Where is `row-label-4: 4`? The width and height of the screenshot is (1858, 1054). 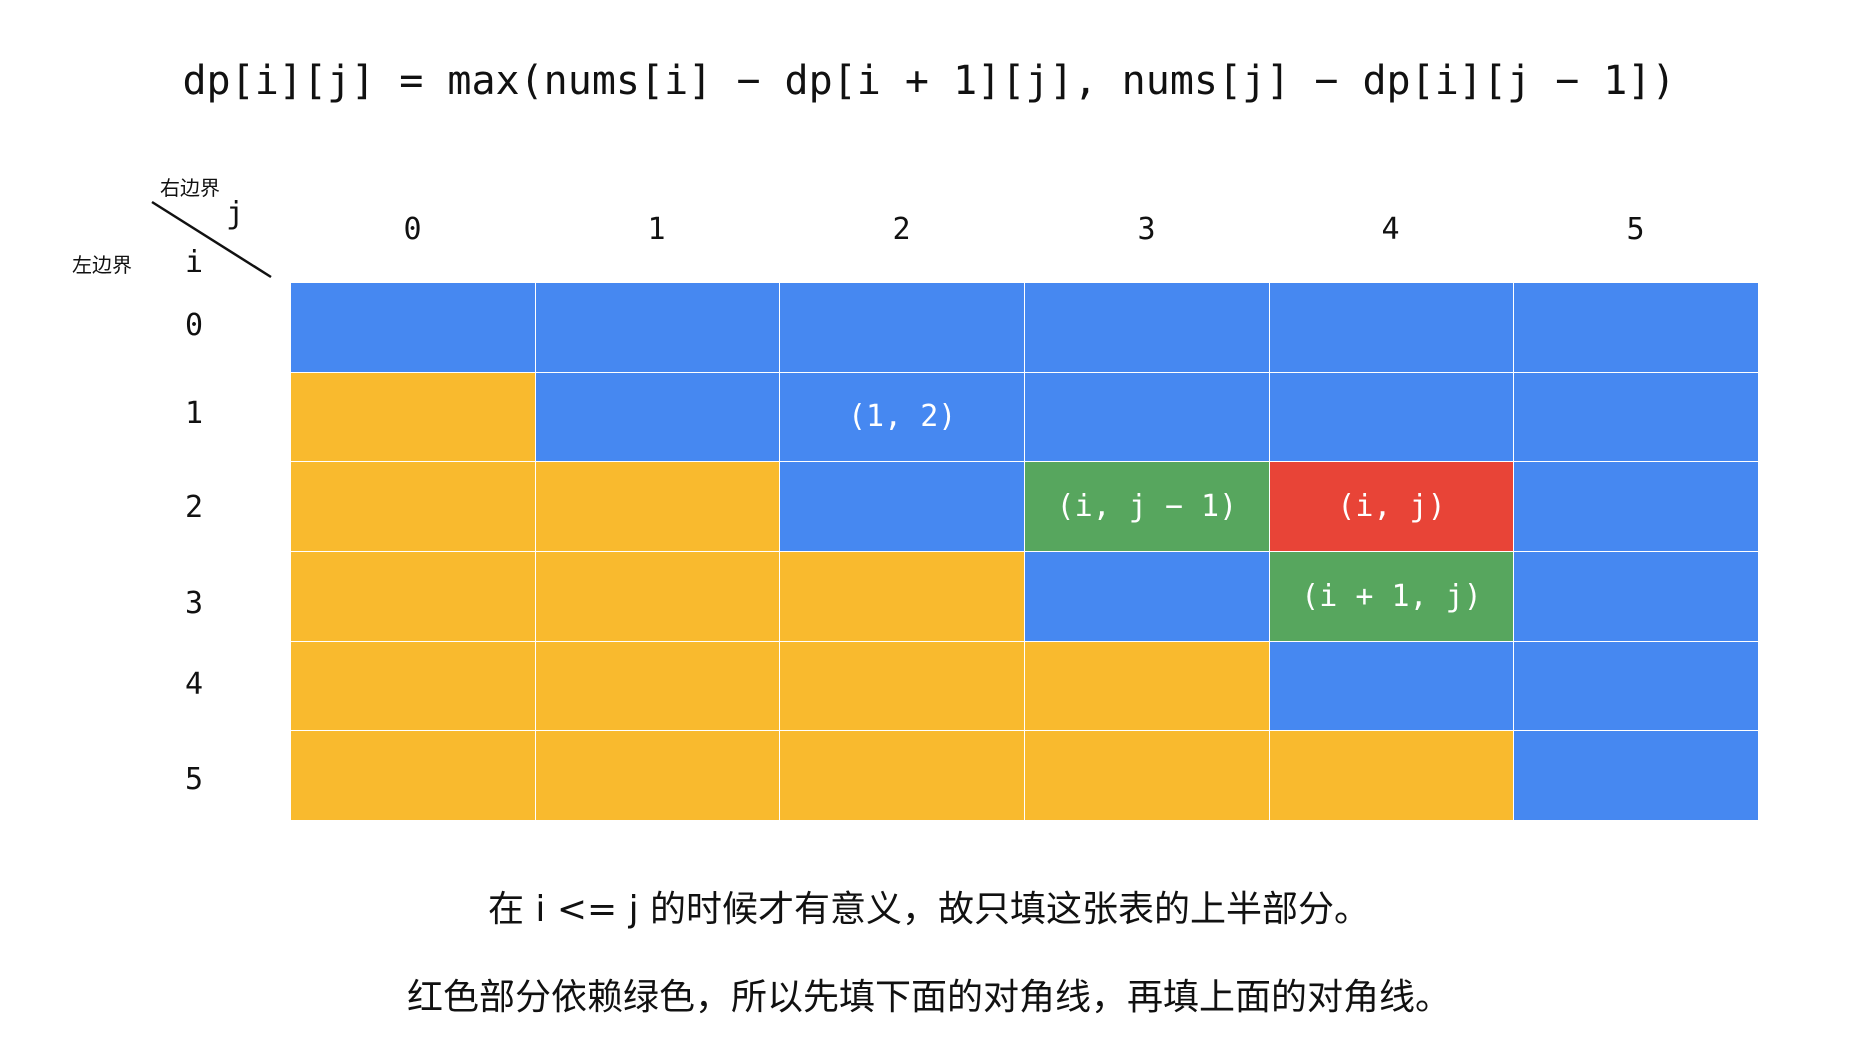 row-label-4: 4 is located at coordinates (194, 684).